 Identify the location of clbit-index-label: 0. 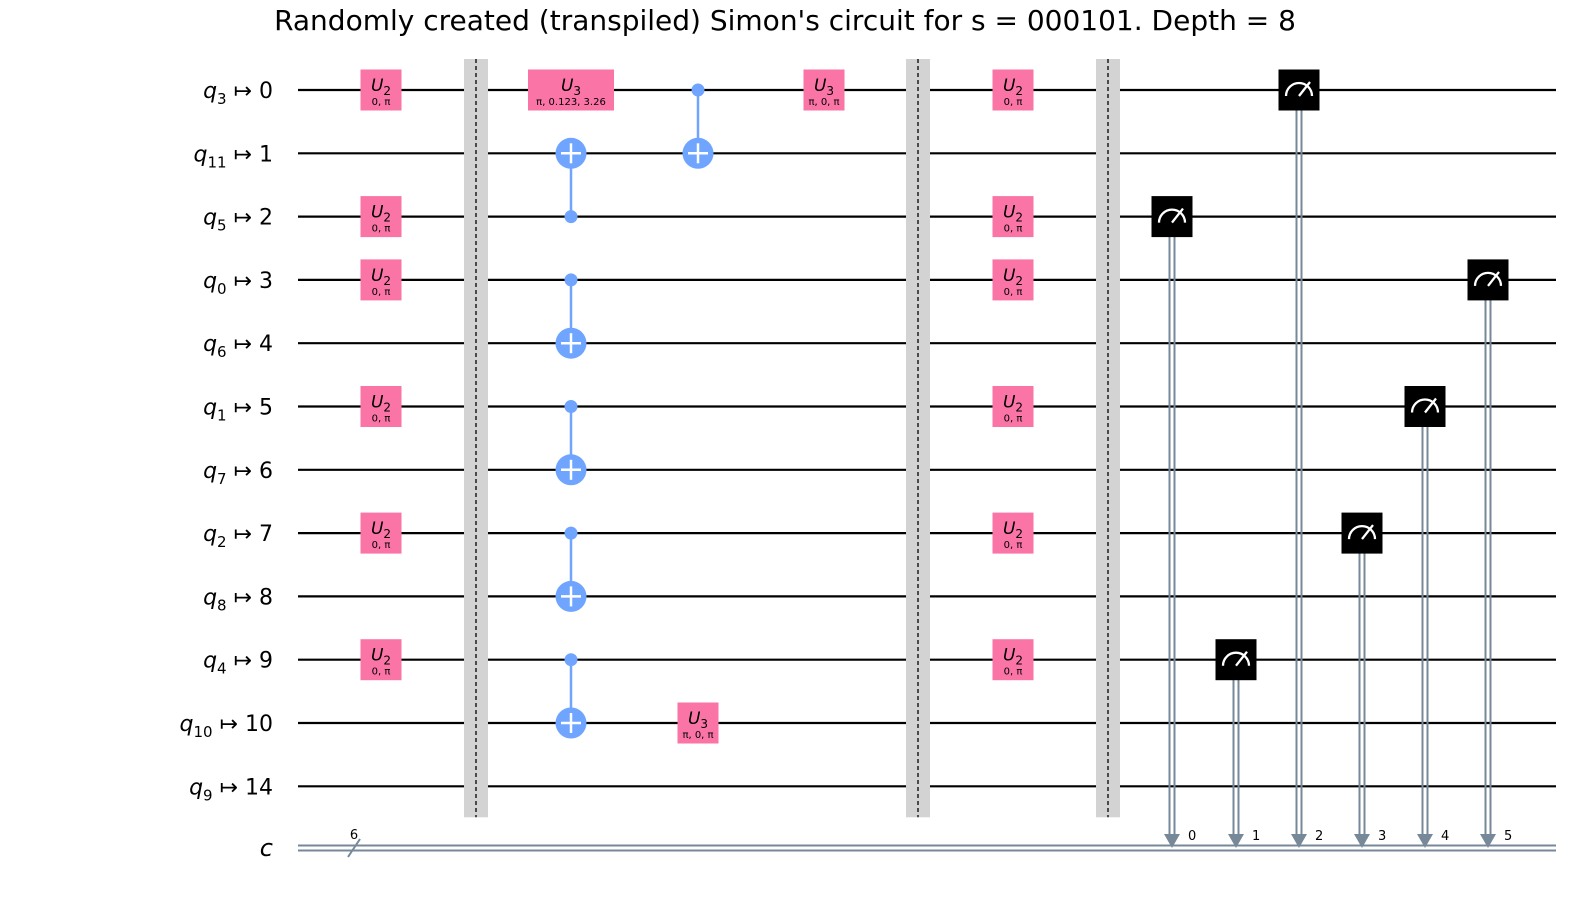
(1192, 836).